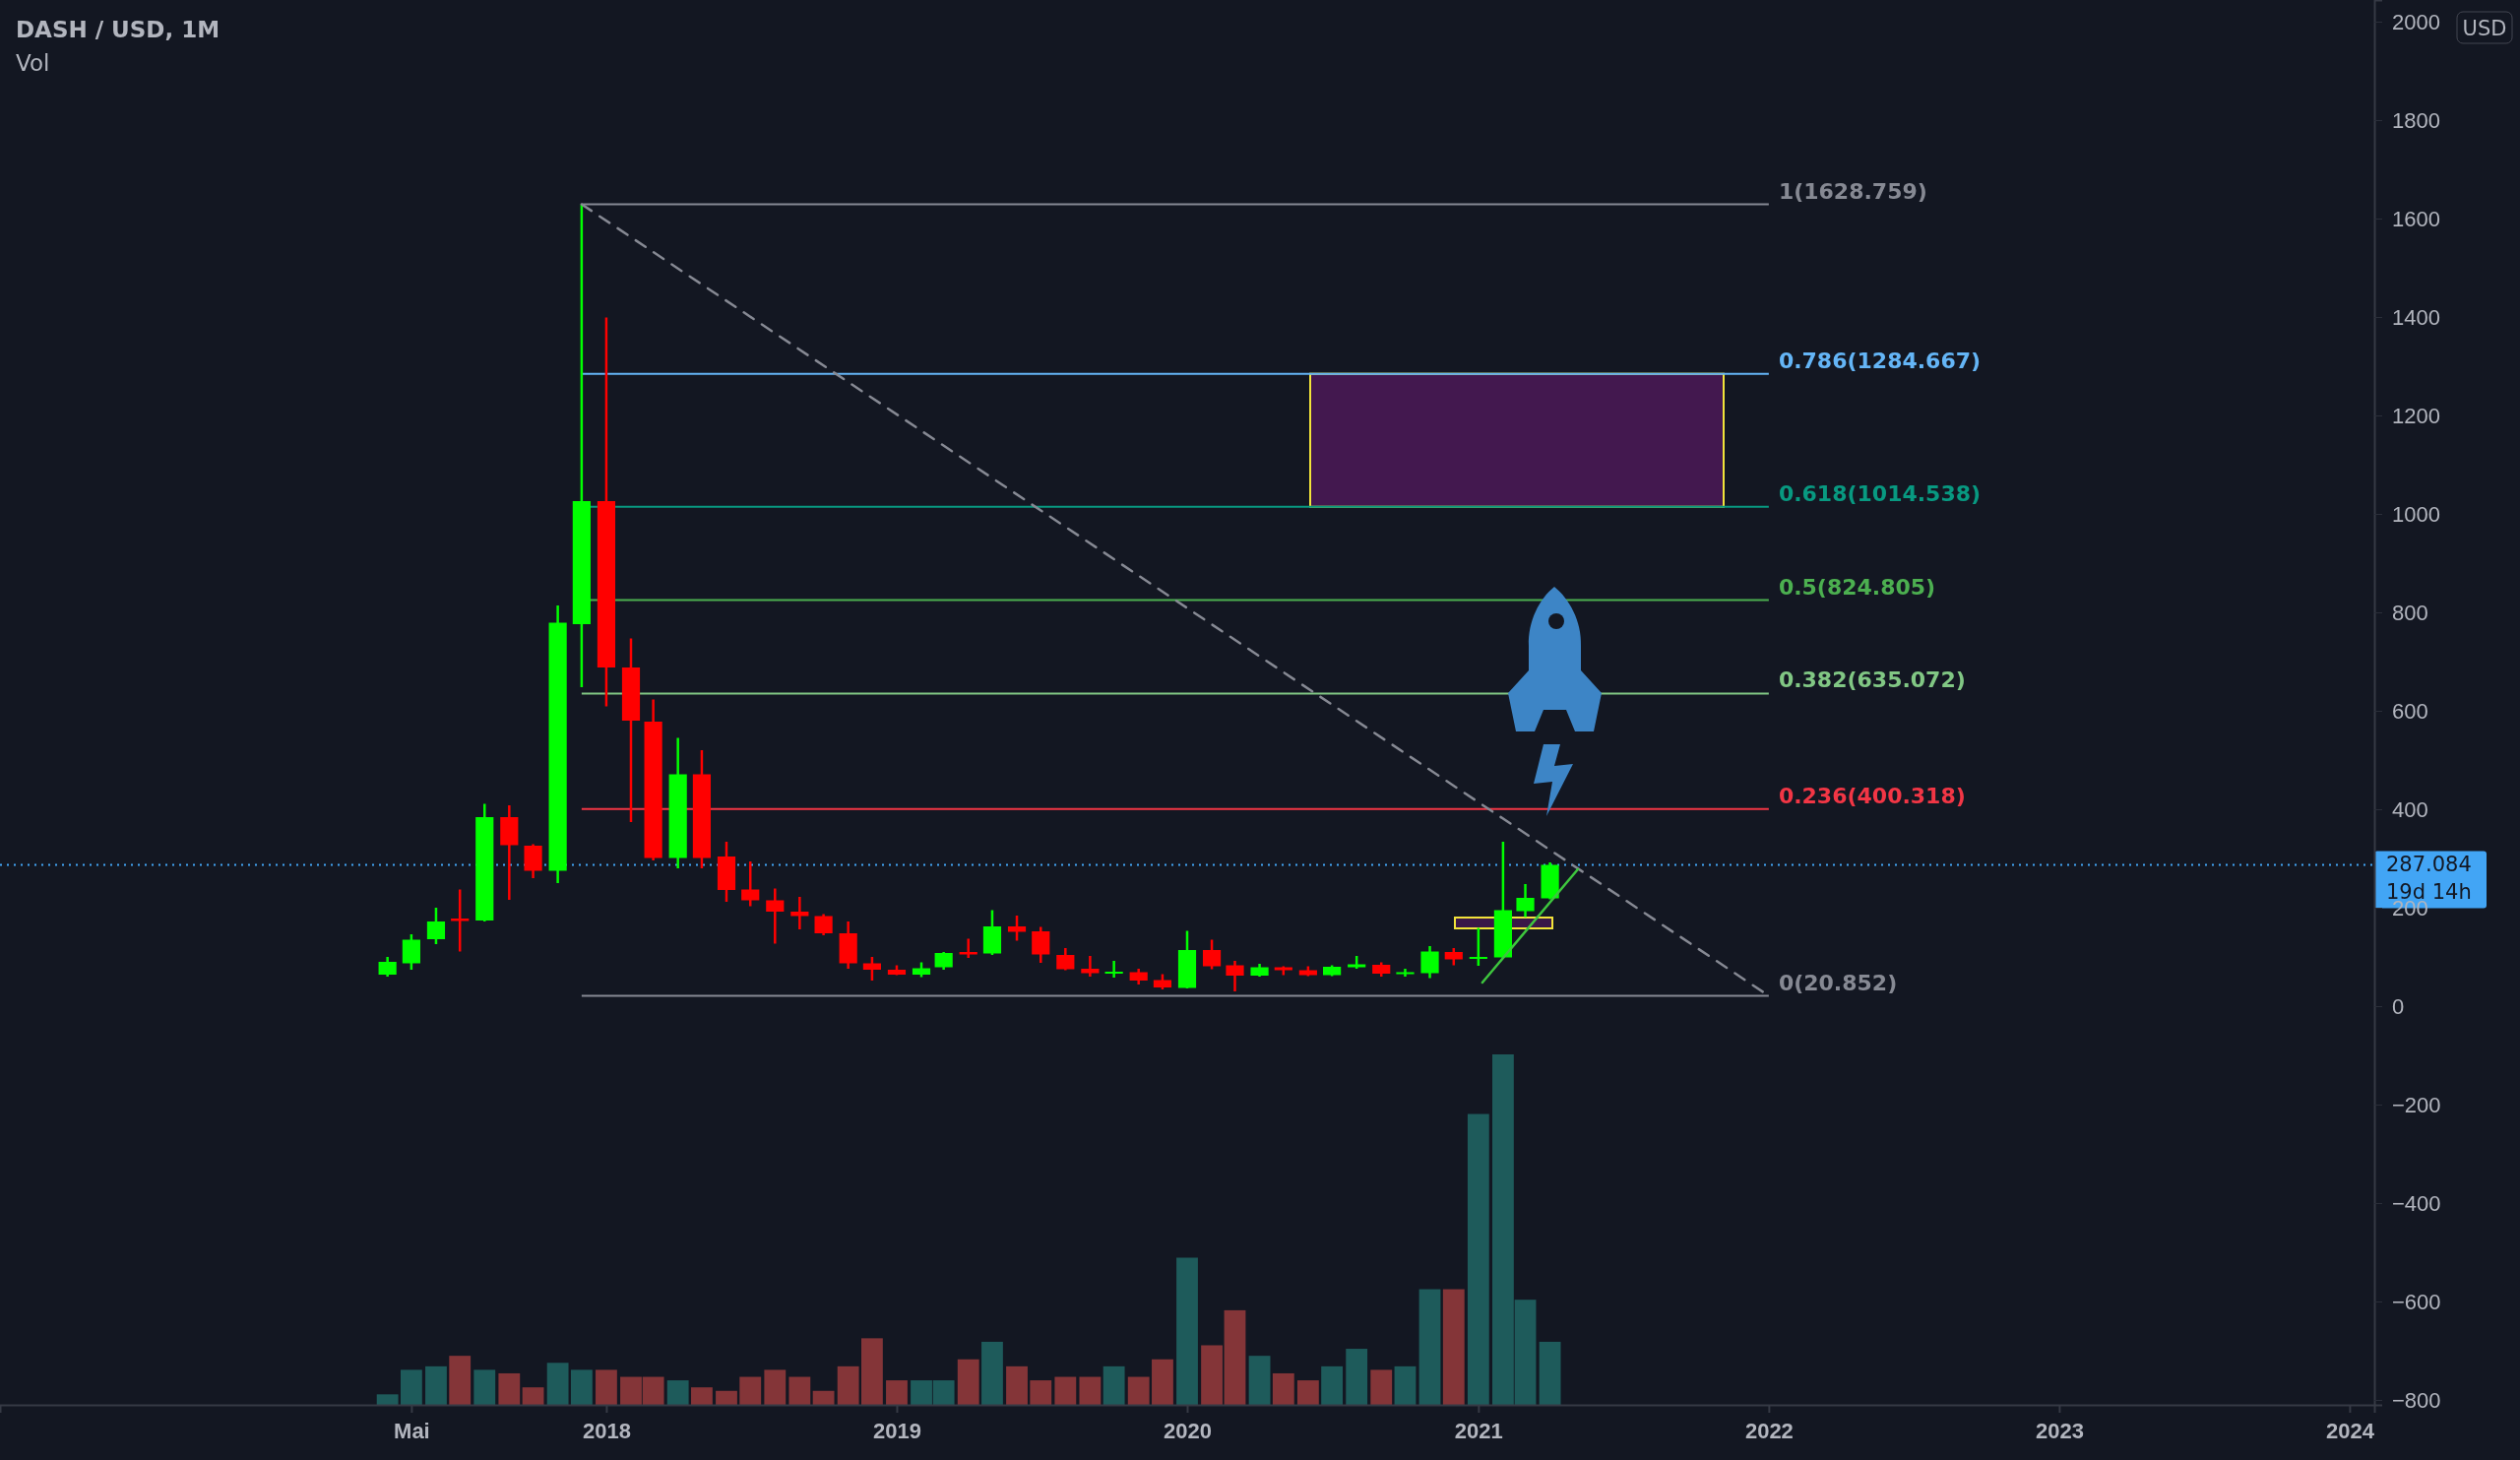  I want to click on x-tick-label: 2020, so click(1188, 1430).